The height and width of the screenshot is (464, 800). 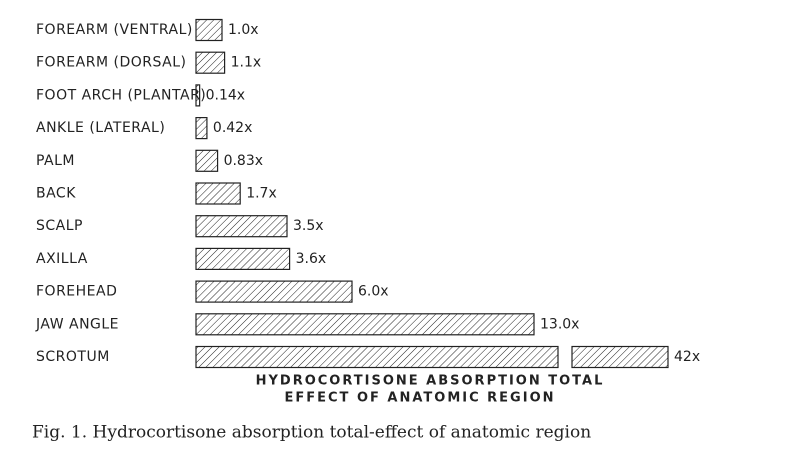 What do you see at coordinates (311, 259) in the screenshot?
I see `data-label: 3.6x` at bounding box center [311, 259].